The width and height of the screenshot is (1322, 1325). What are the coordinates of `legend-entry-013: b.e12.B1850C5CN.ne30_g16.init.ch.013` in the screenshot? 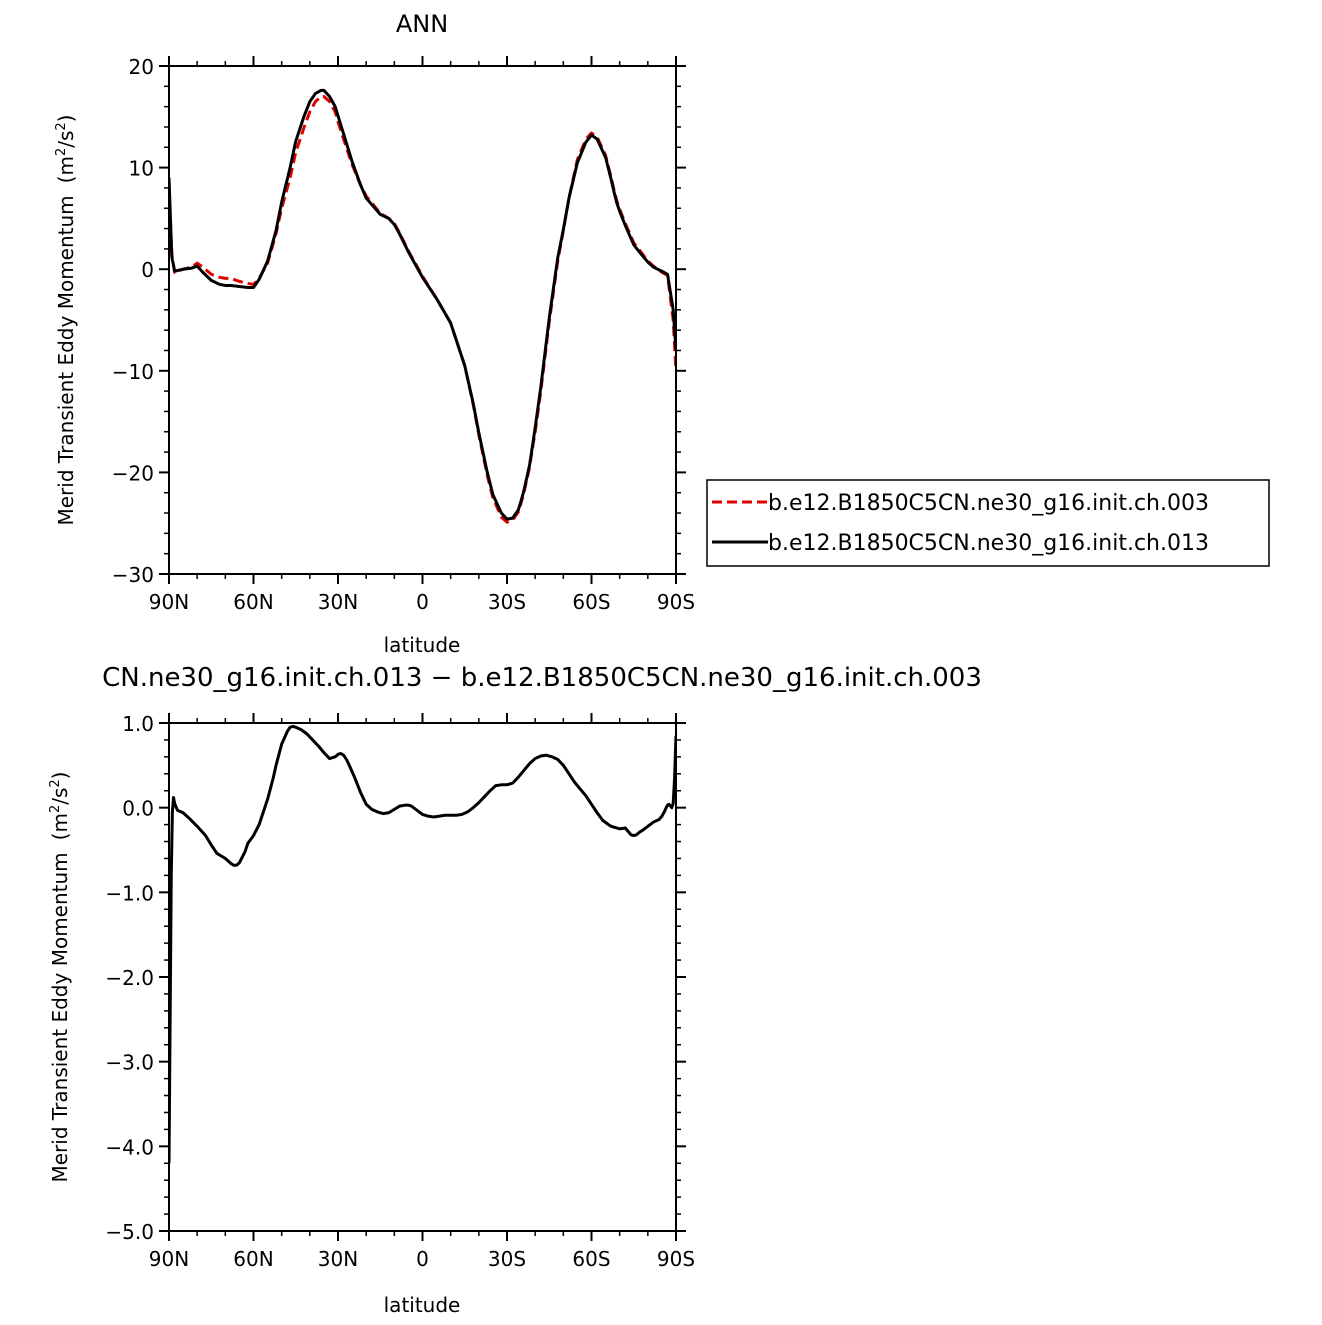 It's located at (988, 543).